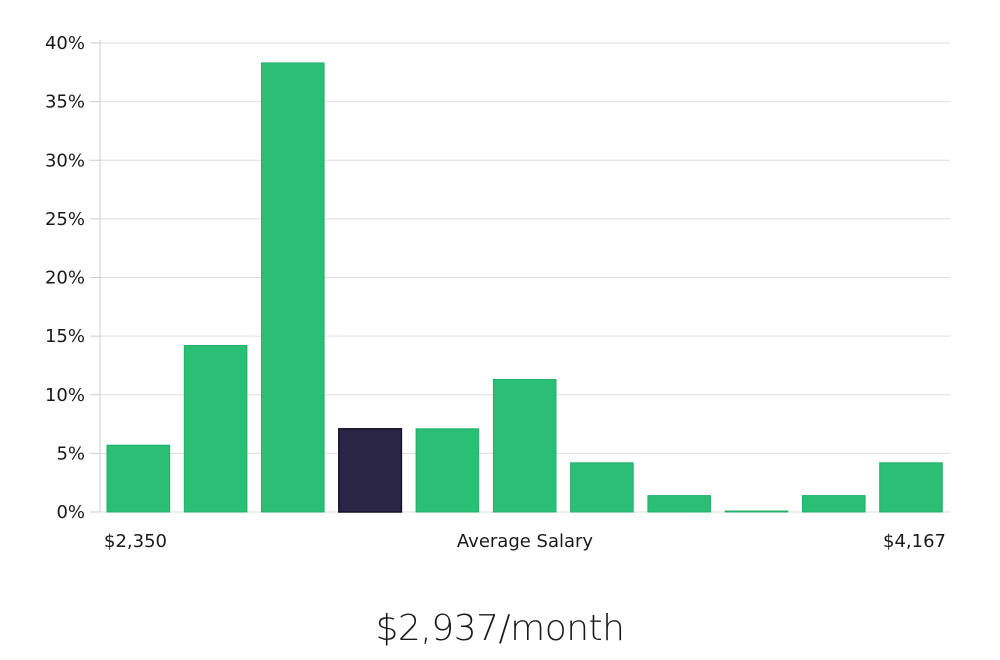 The width and height of the screenshot is (1000, 660). I want to click on bar-highlighted, so click(370, 470).